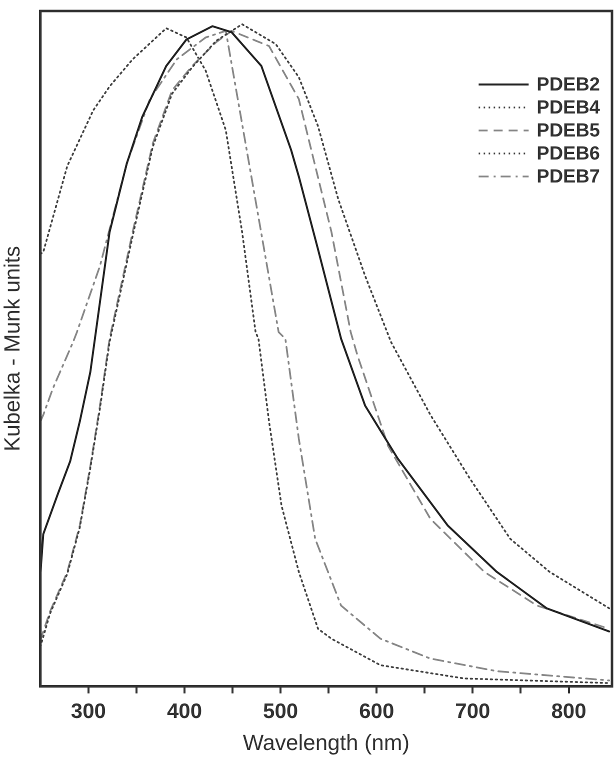 This screenshot has width=616, height=765. I want to click on x-tick-label: 500, so click(280, 711).